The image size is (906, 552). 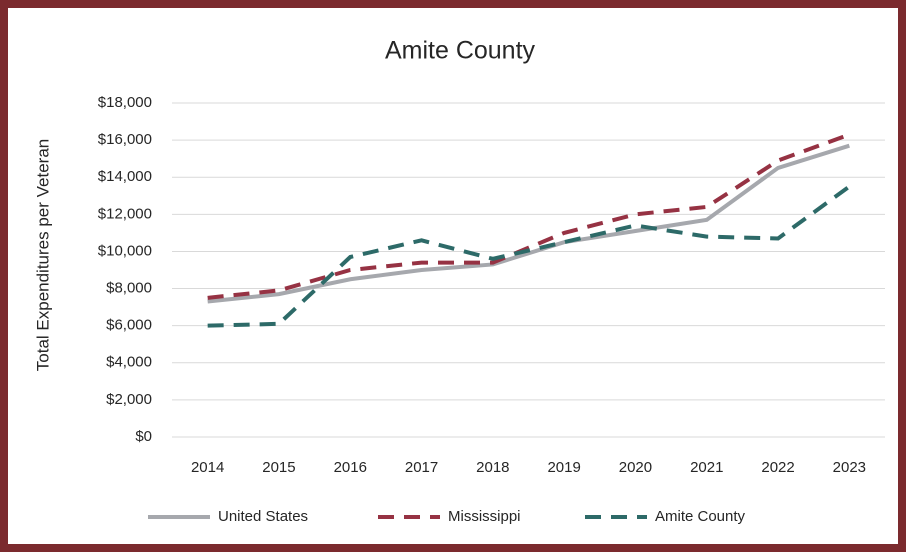 I want to click on x-tick-label: 2014, so click(x=207, y=467).